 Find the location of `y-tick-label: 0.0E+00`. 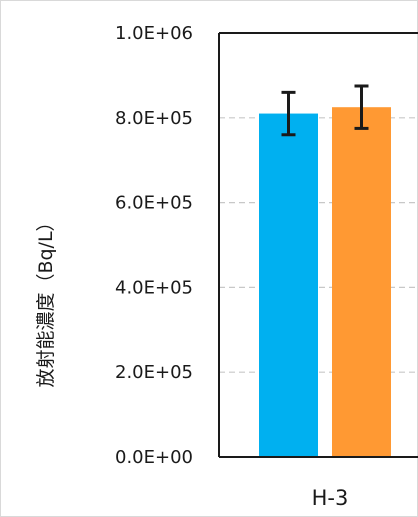

y-tick-label: 0.0E+00 is located at coordinates (154, 457).